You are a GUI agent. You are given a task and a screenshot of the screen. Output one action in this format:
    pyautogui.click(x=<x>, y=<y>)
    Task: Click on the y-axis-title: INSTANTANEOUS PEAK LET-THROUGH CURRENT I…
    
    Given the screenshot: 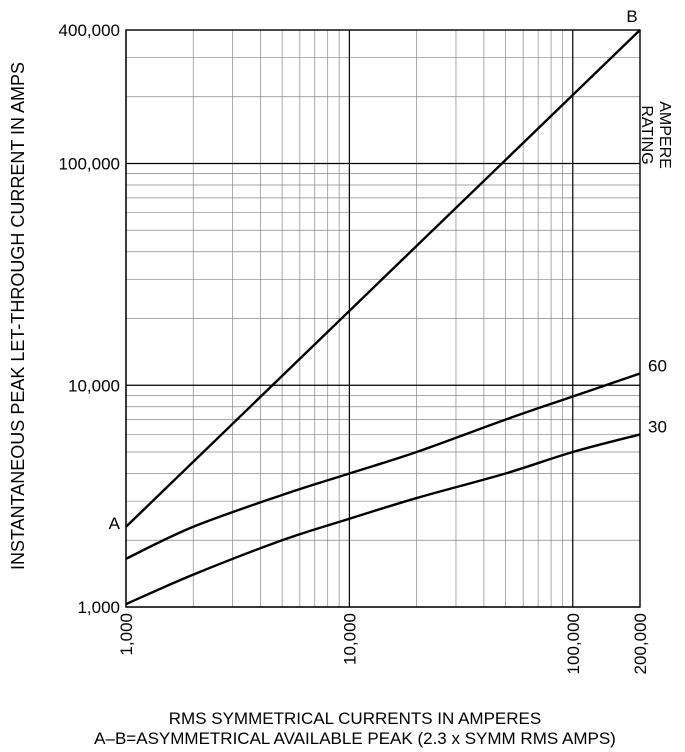 What is the action you would take?
    pyautogui.click(x=18, y=316)
    